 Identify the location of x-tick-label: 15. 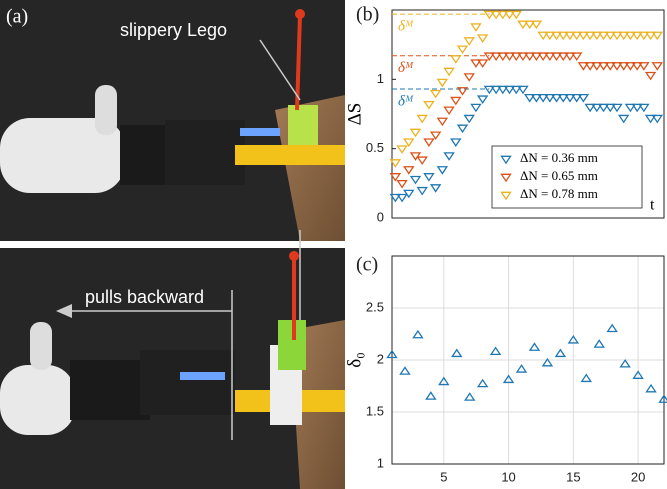
(573, 476).